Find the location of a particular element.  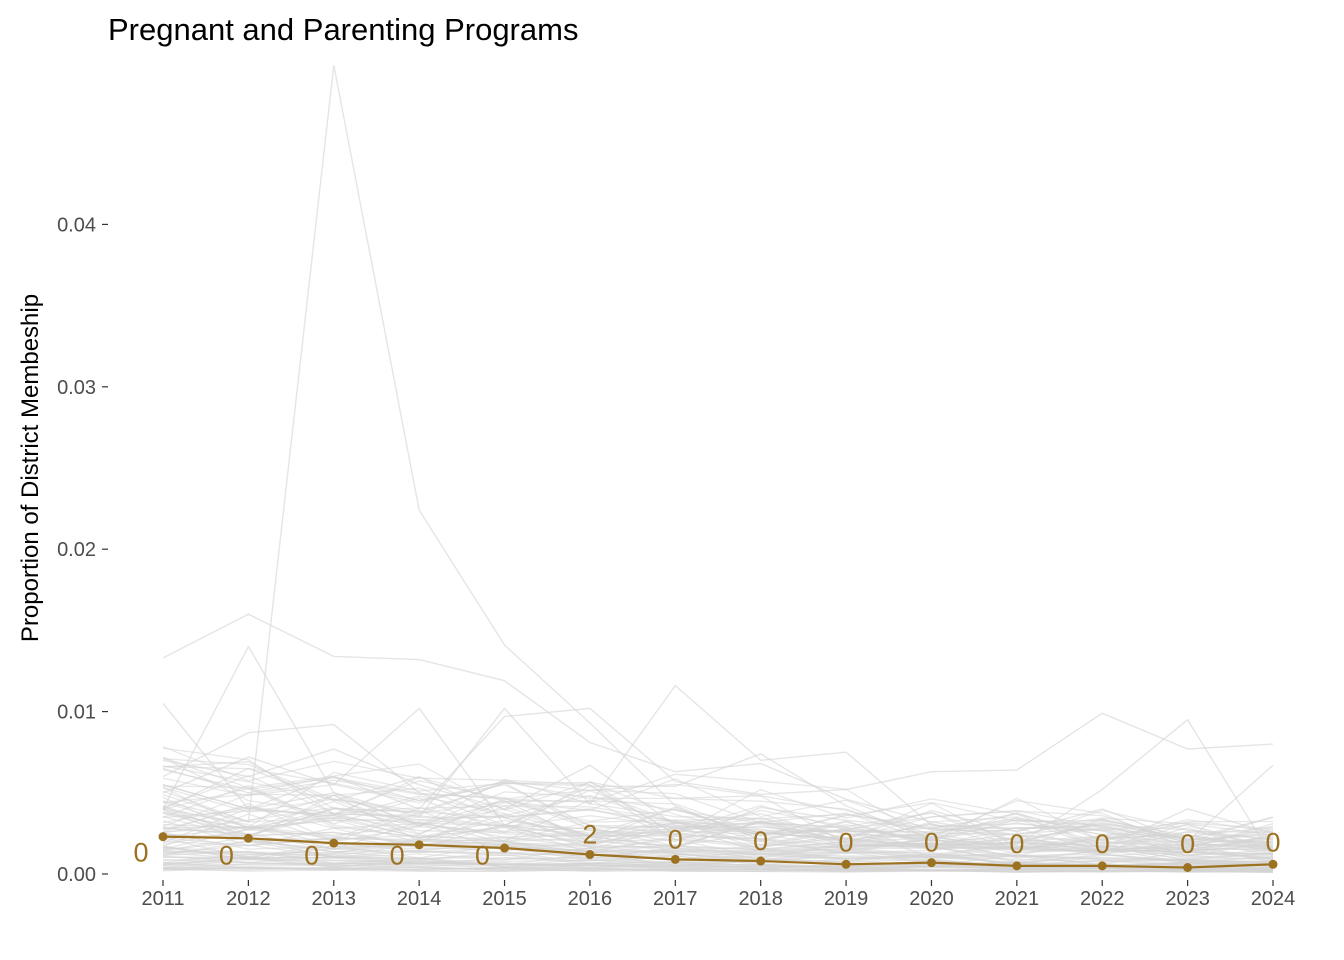

x-tick-label: 2014 is located at coordinates (419, 899).